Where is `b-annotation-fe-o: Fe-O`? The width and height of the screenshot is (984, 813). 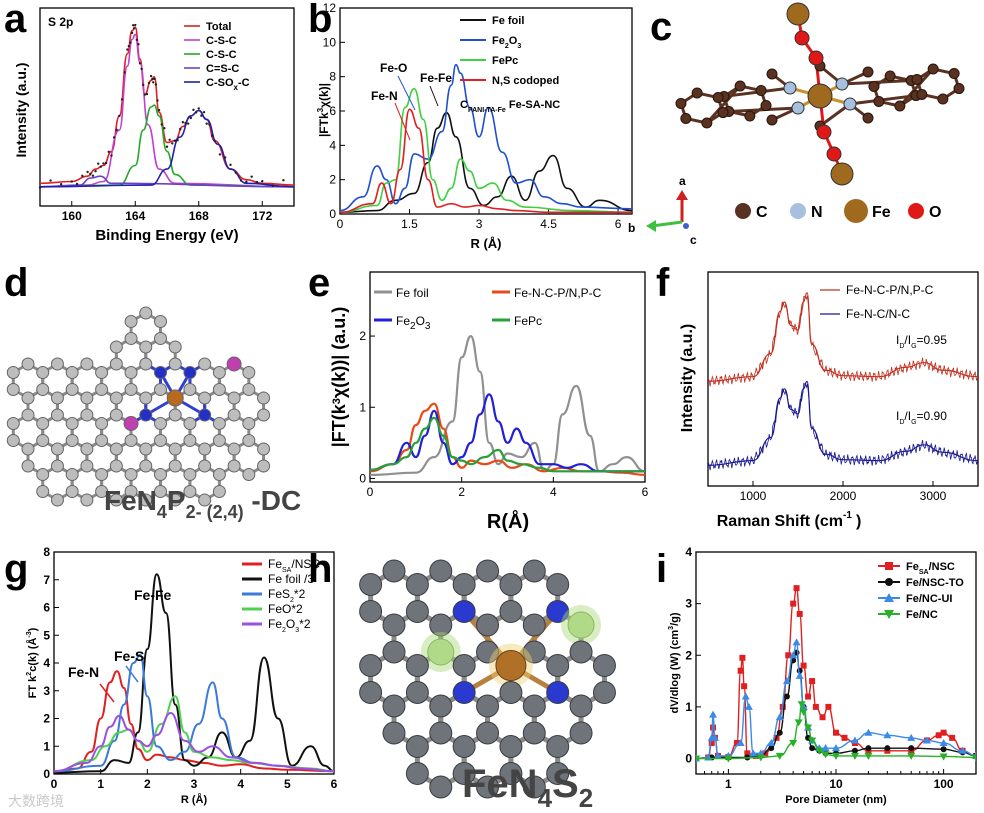 b-annotation-fe-o: Fe-O is located at coordinates (393, 68).